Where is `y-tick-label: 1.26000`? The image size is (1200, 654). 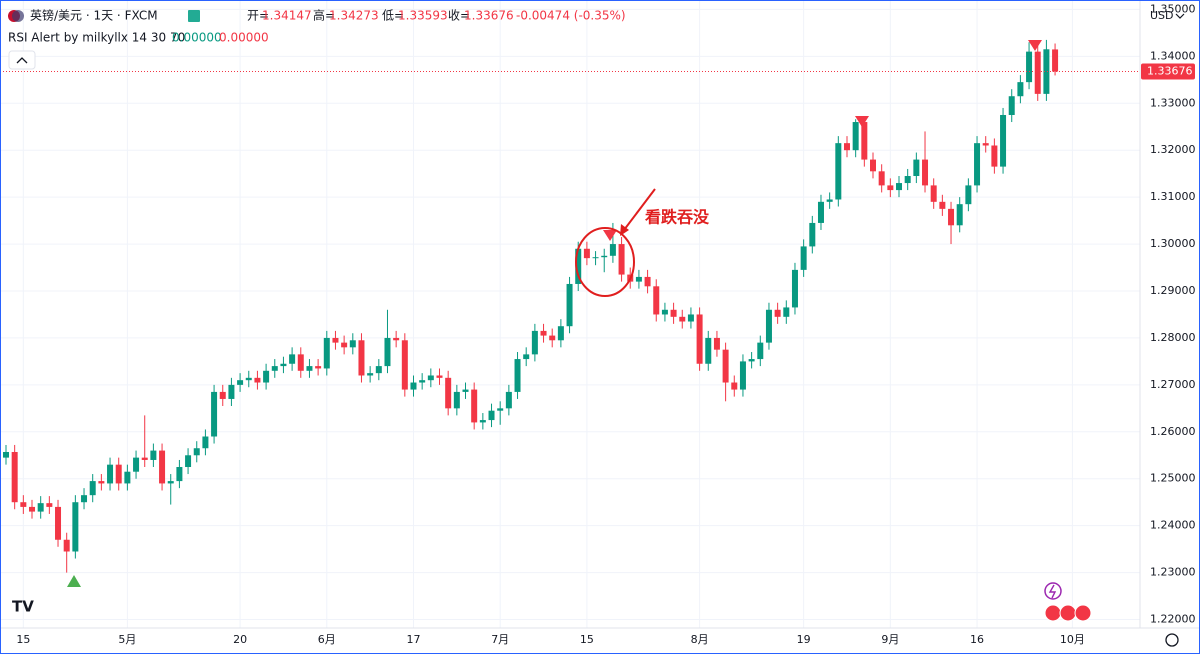
y-tick-label: 1.26000 is located at coordinates (1173, 431).